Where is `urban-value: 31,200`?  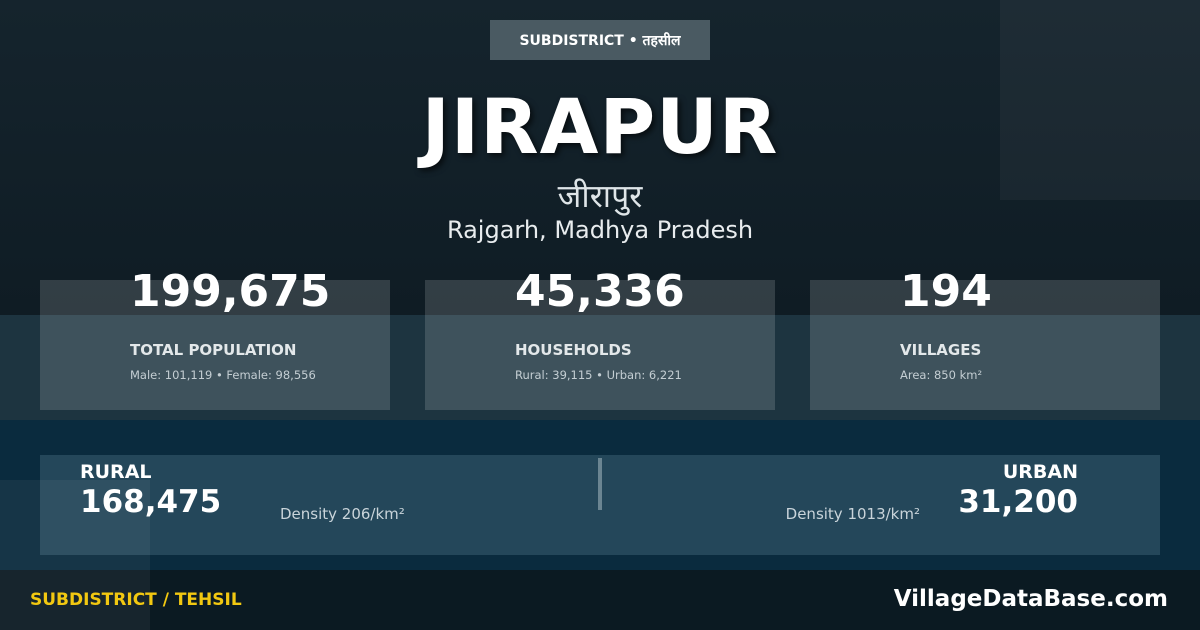
urban-value: 31,200 is located at coordinates (1018, 502).